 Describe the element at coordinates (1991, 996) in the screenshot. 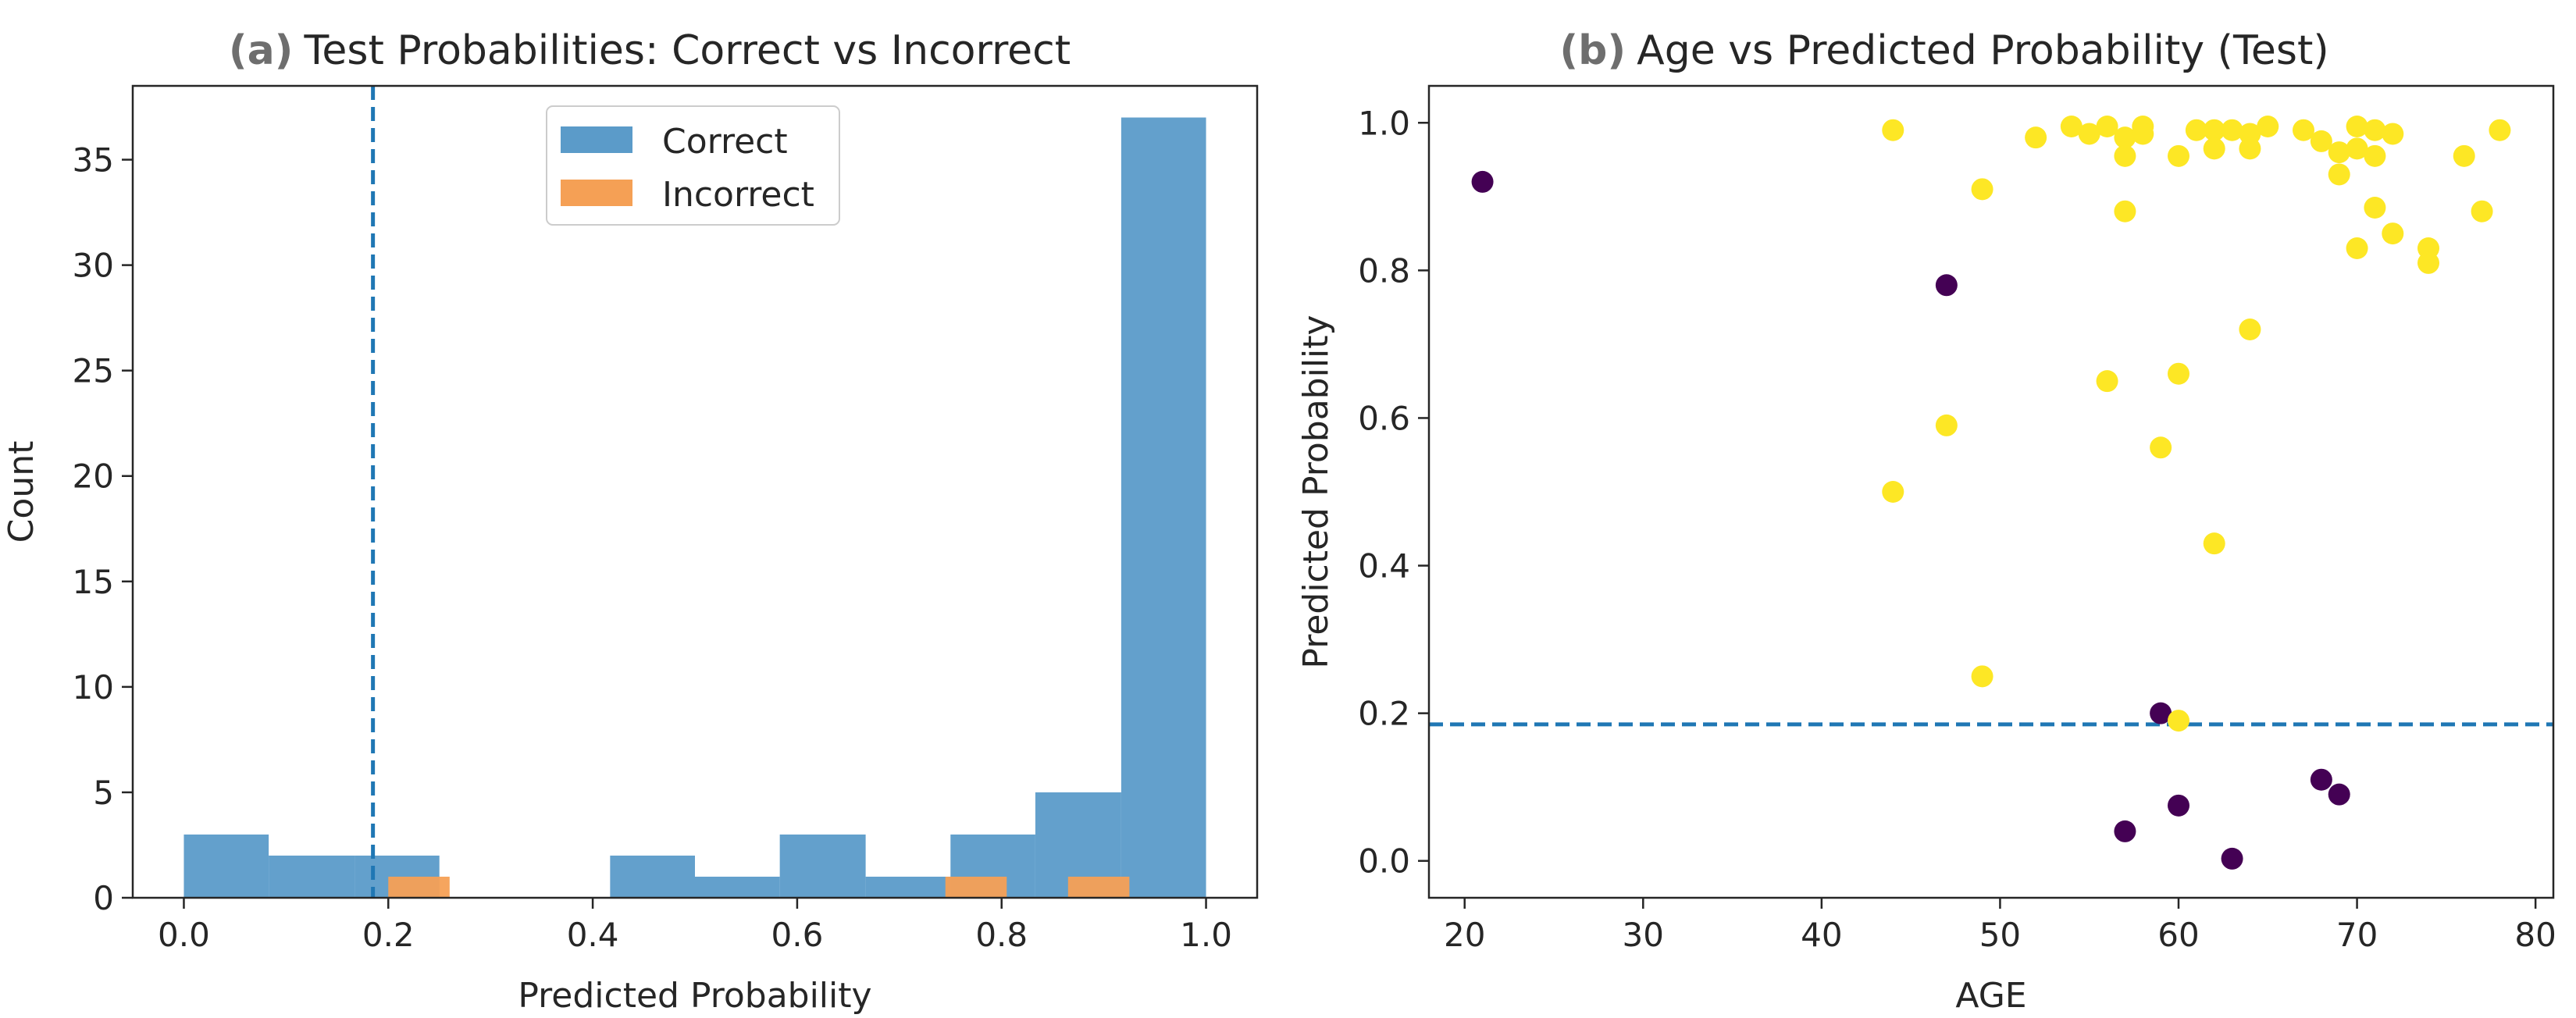

I see `scatter-x-axis-label: AGE` at that location.